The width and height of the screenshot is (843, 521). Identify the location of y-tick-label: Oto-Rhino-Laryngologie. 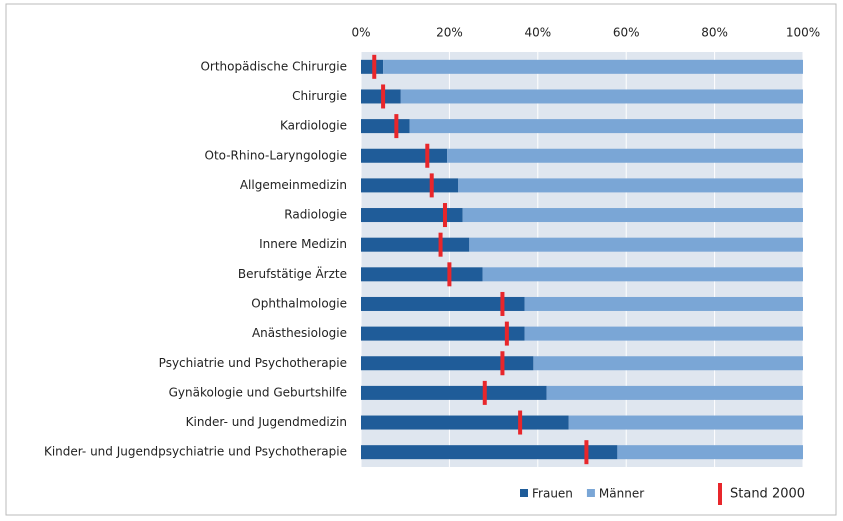
(276, 155).